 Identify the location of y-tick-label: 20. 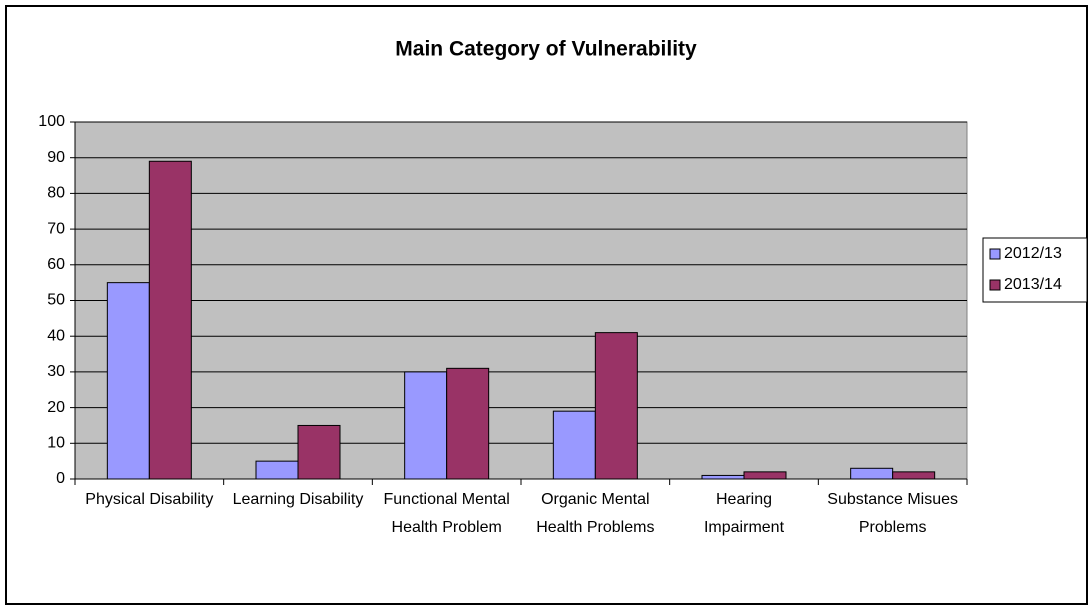
(56, 407).